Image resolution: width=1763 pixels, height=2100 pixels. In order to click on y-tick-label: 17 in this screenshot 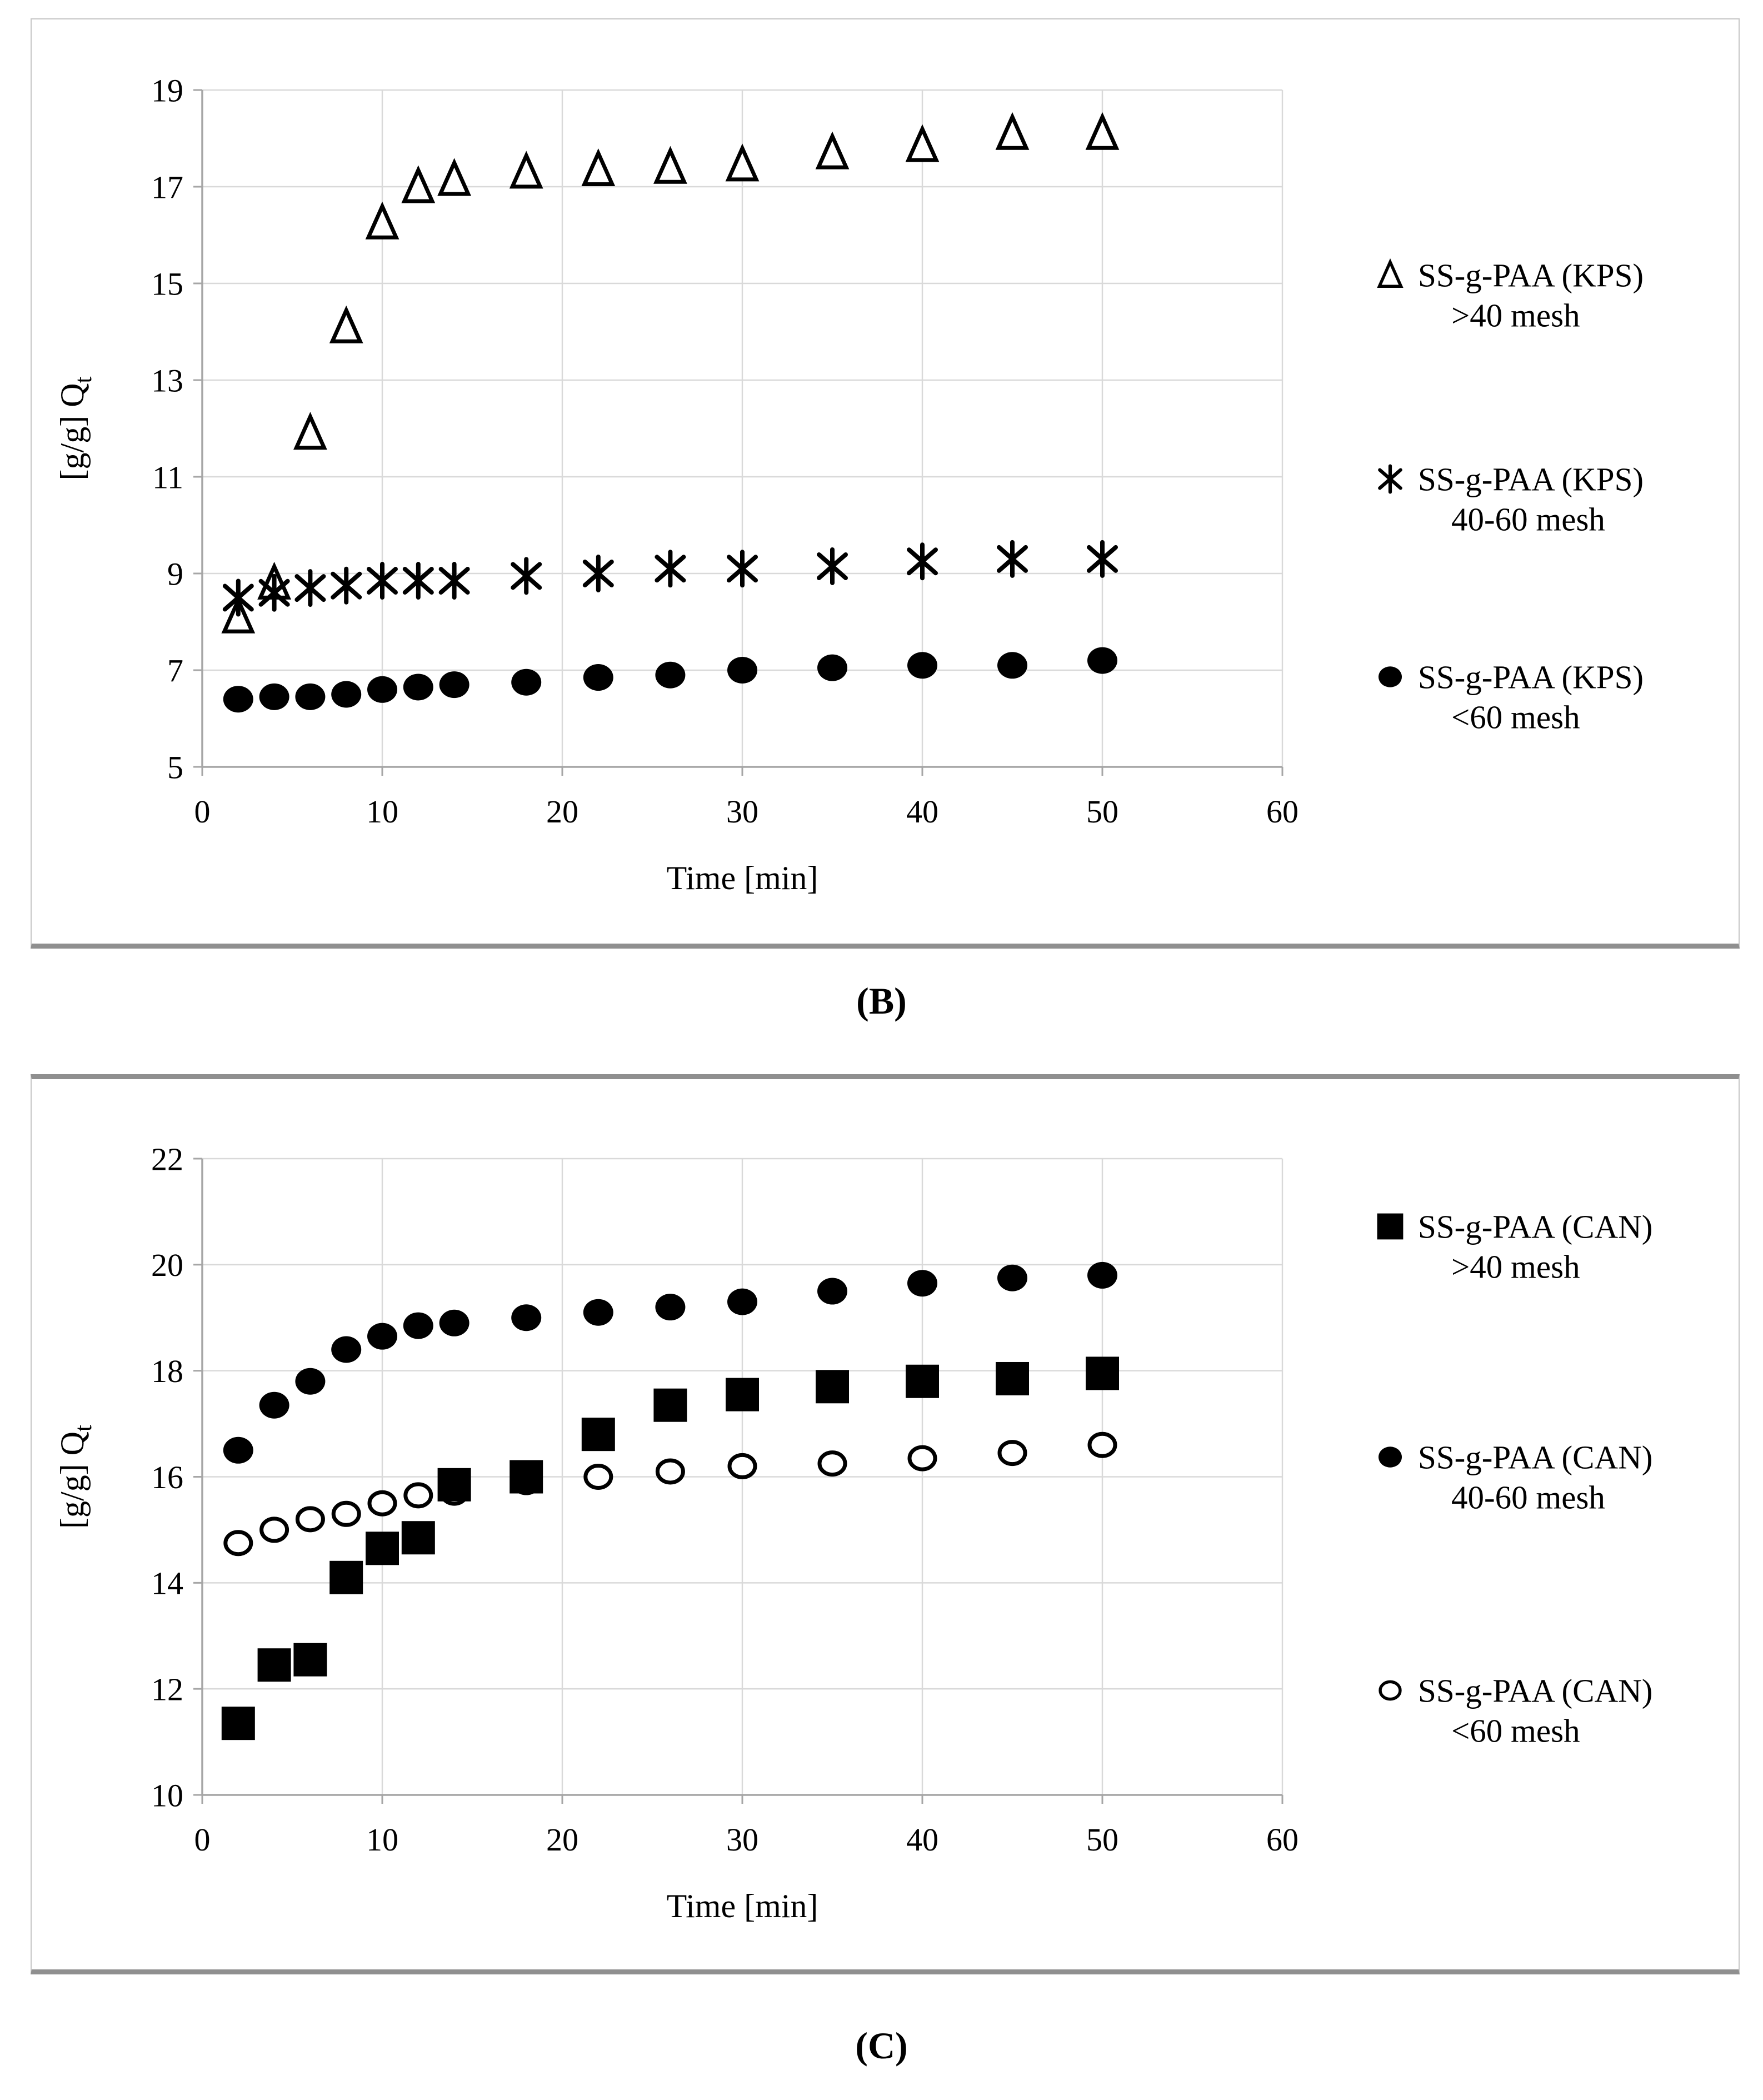, I will do `click(167, 187)`.